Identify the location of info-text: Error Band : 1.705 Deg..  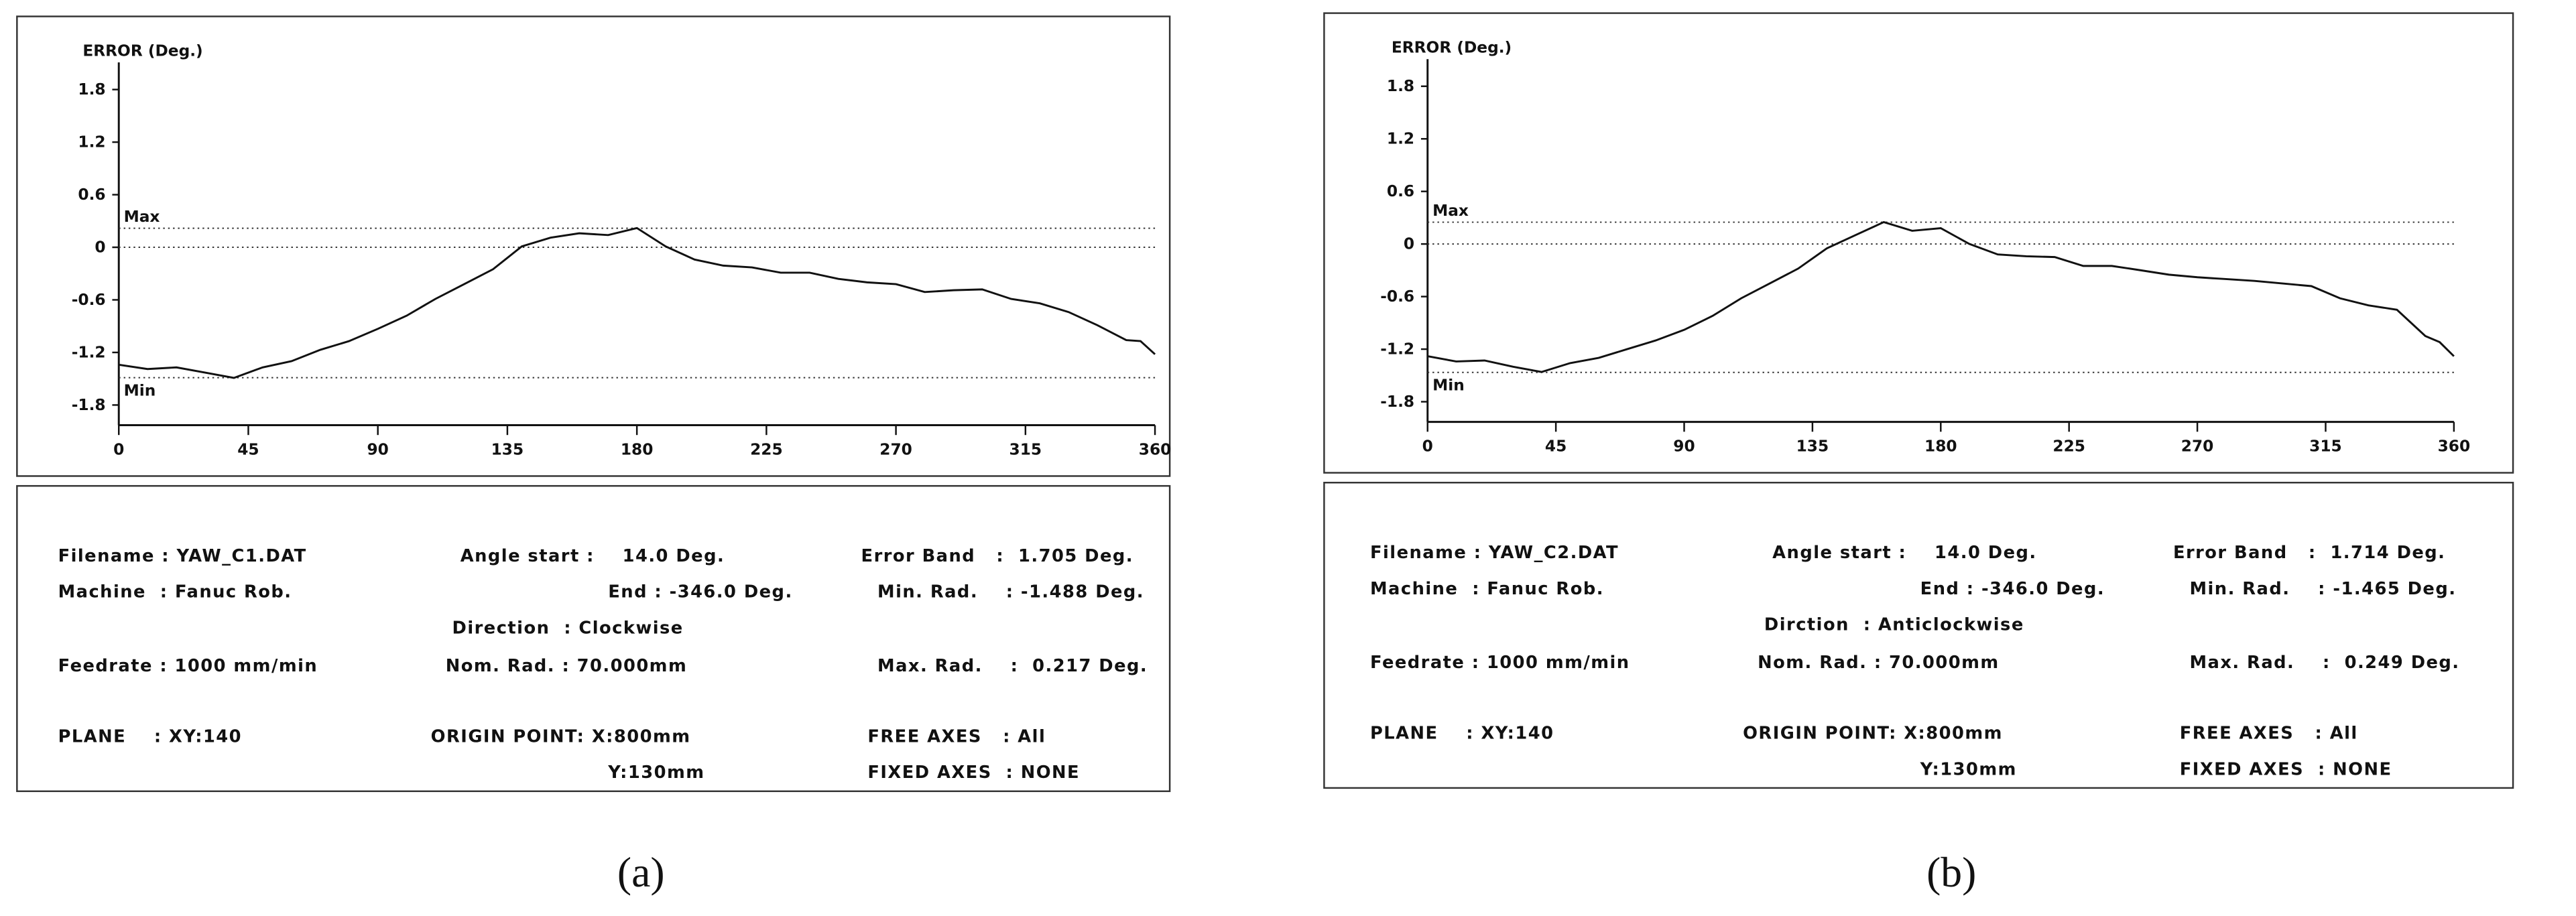
(997, 556).